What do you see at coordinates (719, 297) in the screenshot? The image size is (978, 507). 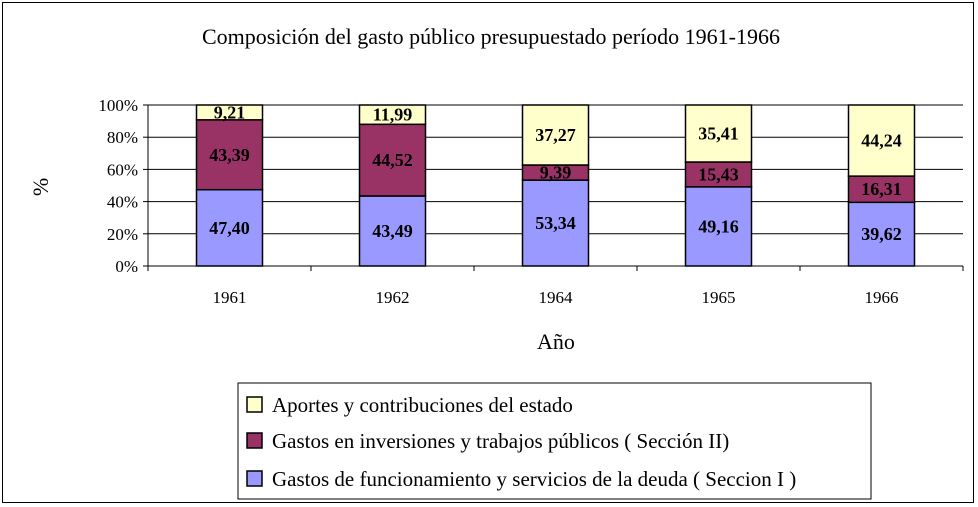 I see `x-tick-label: 1965` at bounding box center [719, 297].